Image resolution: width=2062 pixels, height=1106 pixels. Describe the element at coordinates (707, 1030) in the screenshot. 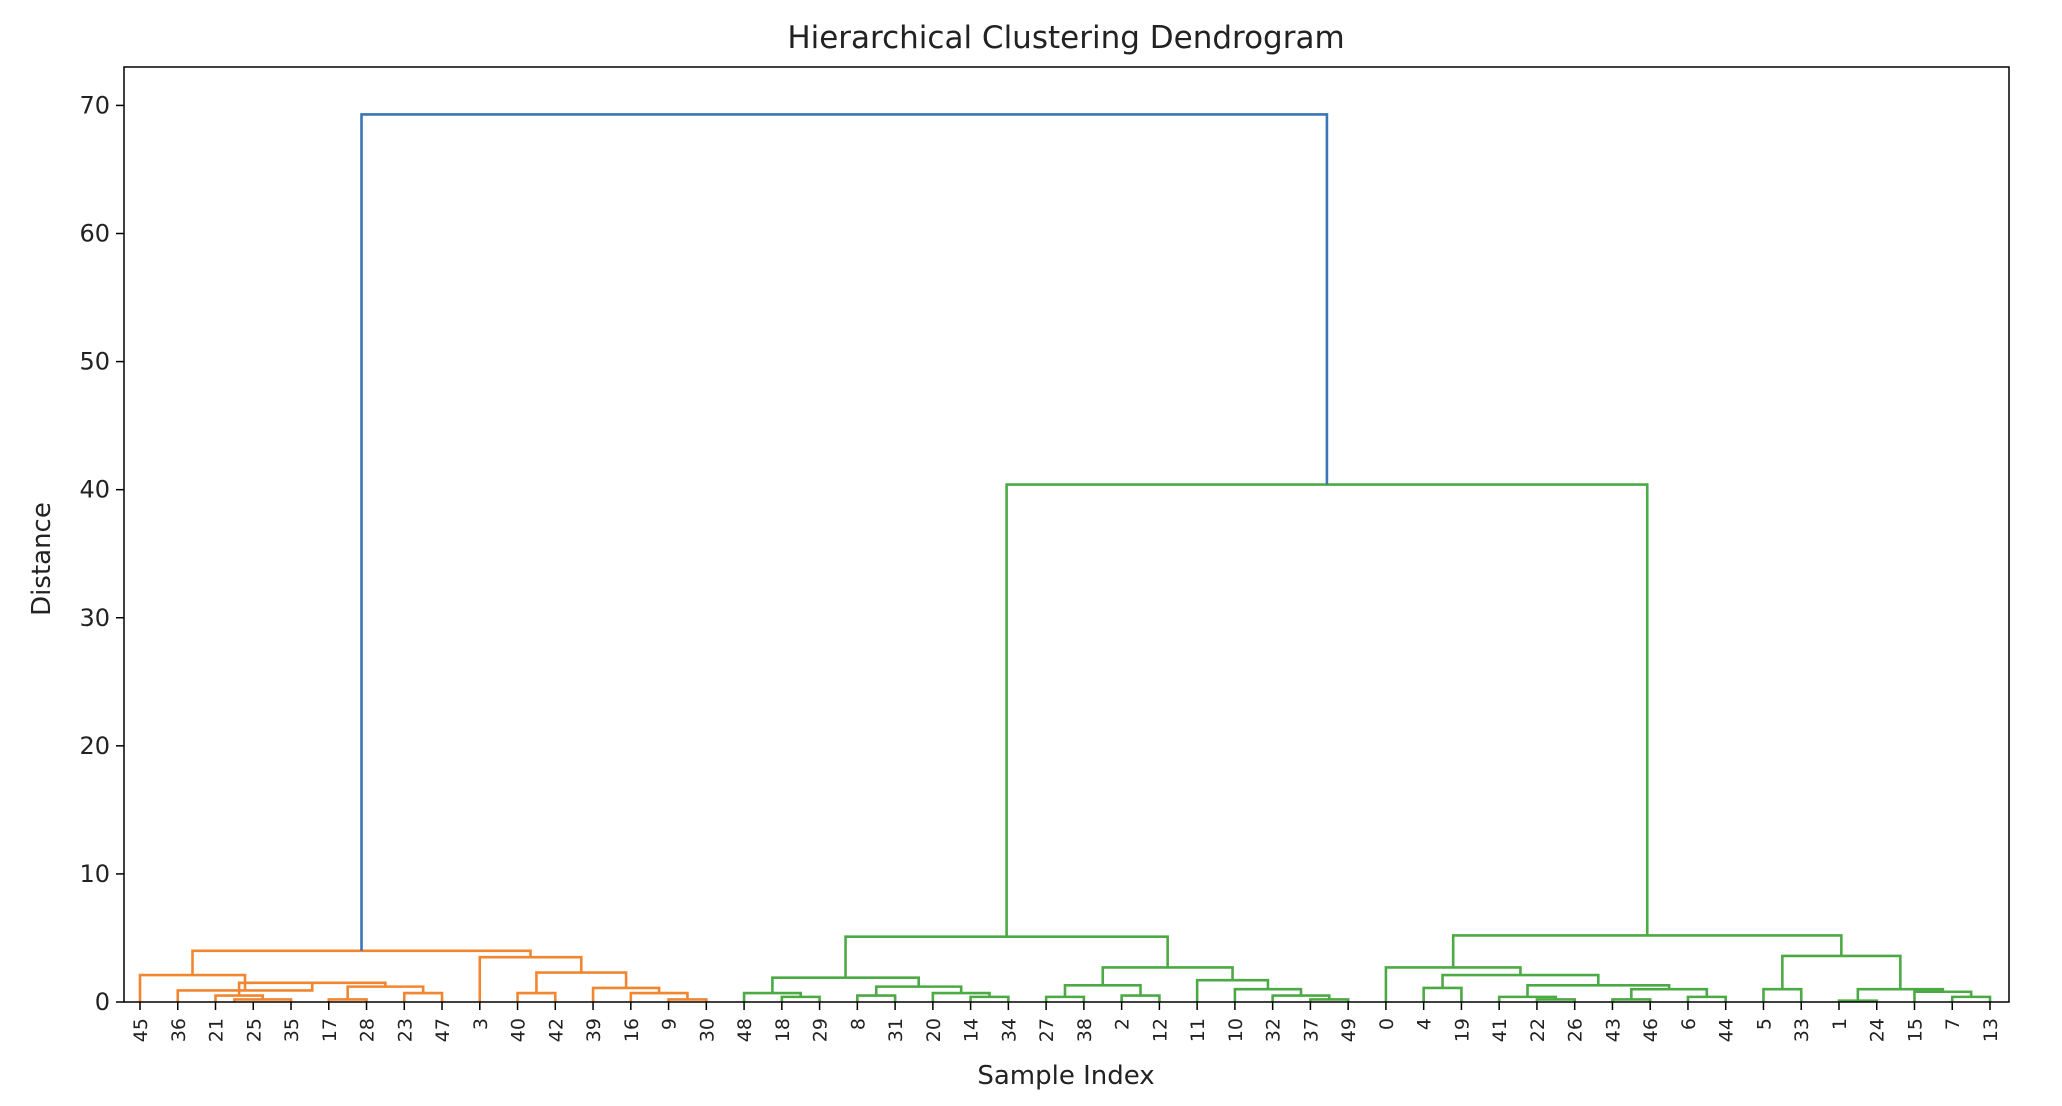

I see `x-tick-label: 30` at that location.